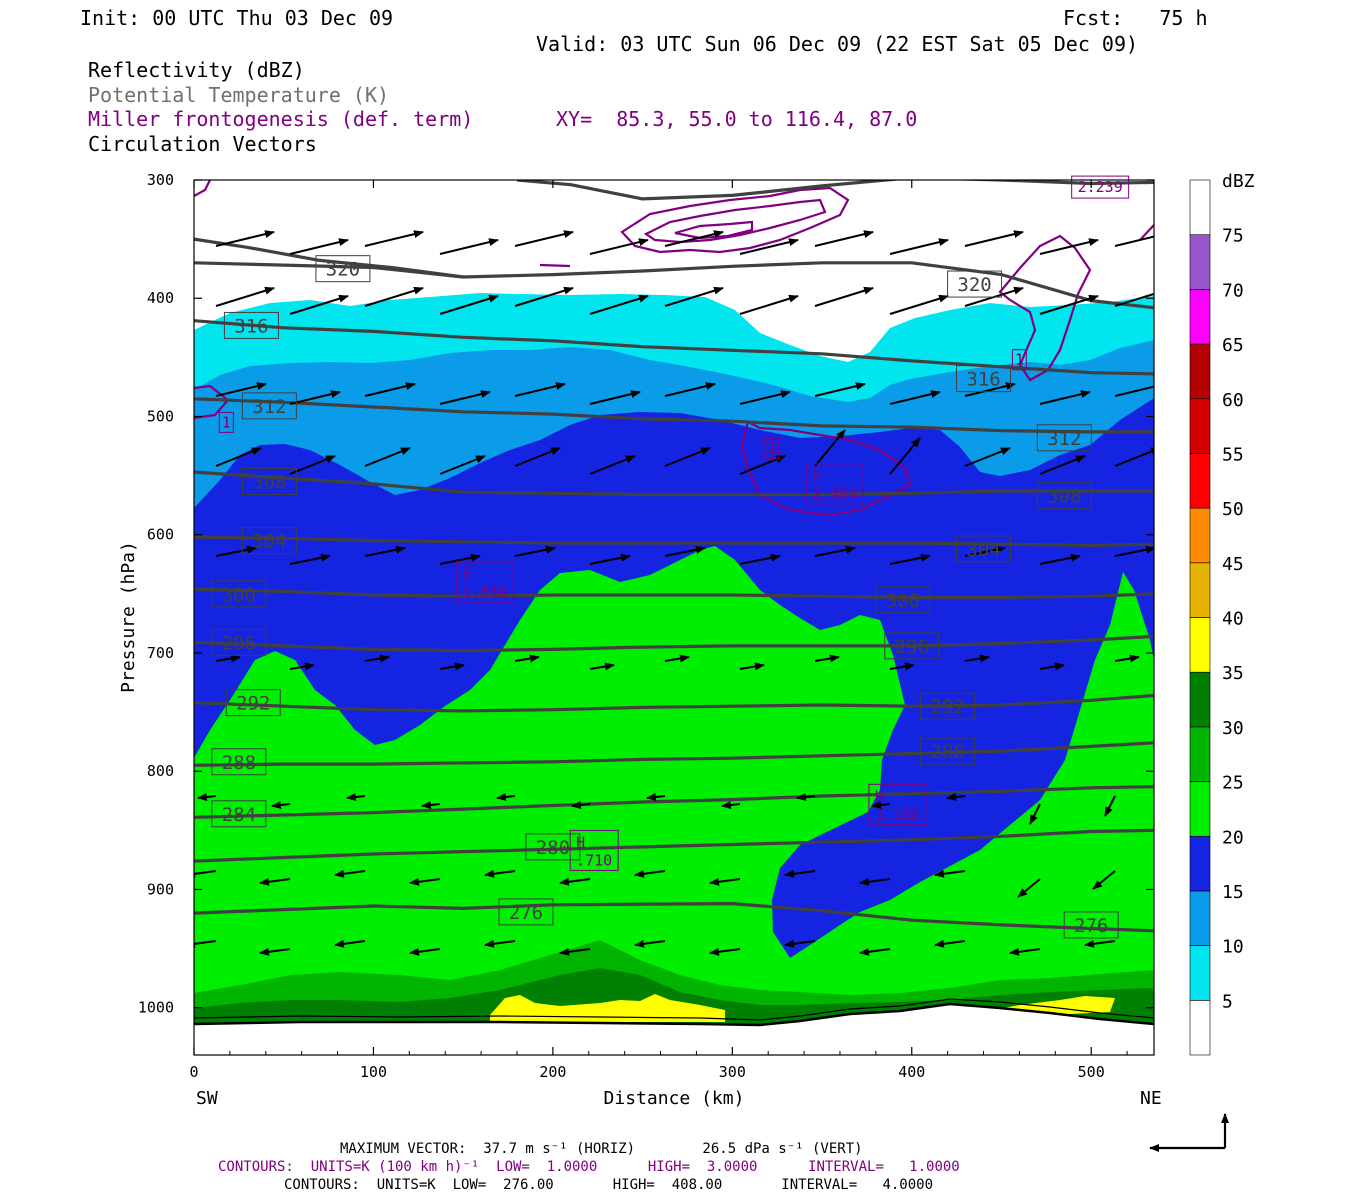  I want to click on colorbar-level-label: 55, so click(1233, 454).